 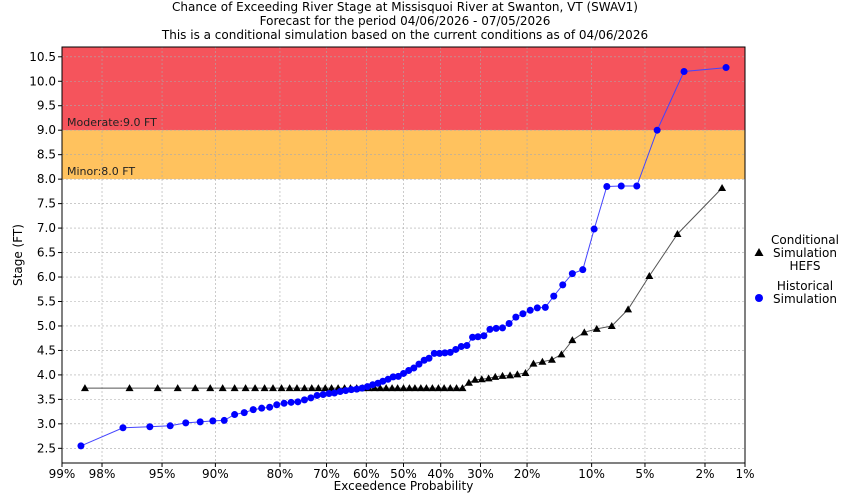 What do you see at coordinates (42, 57) in the screenshot?
I see `y-tick-label: 10.5` at bounding box center [42, 57].